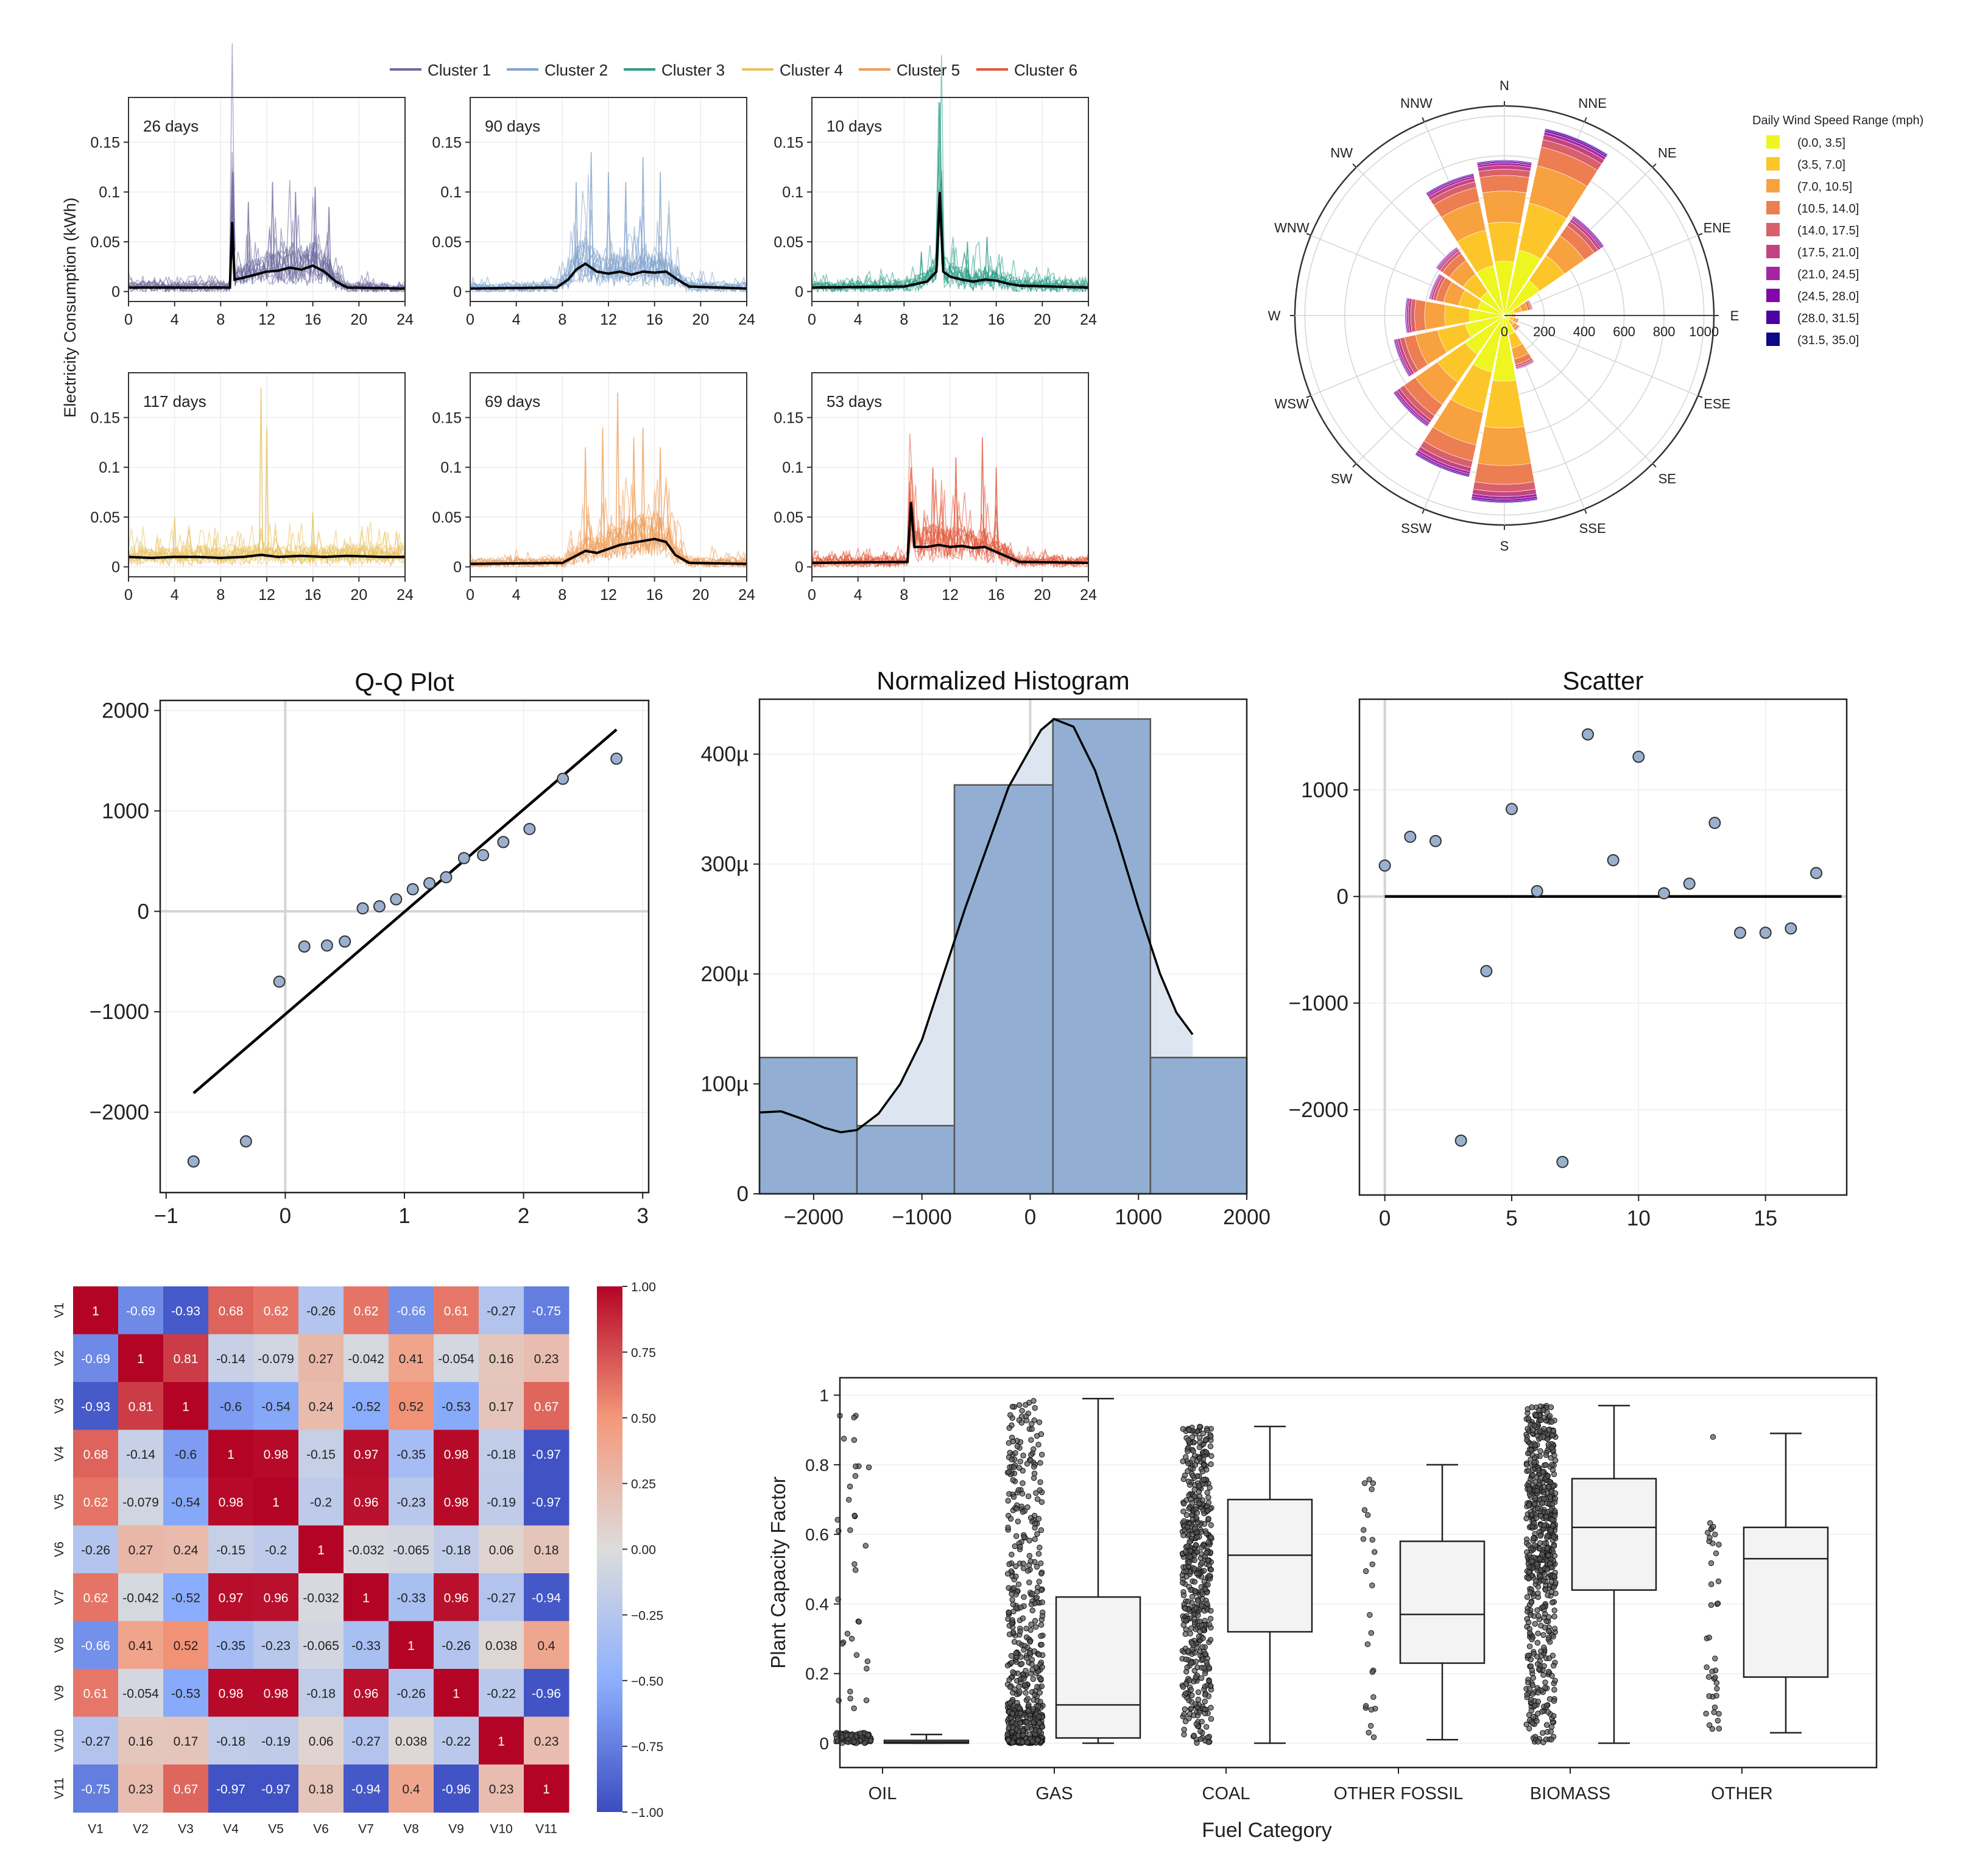 The height and width of the screenshot is (1865, 1988). I want to click on heatmap-cell-value: -0.53, so click(185, 1694).